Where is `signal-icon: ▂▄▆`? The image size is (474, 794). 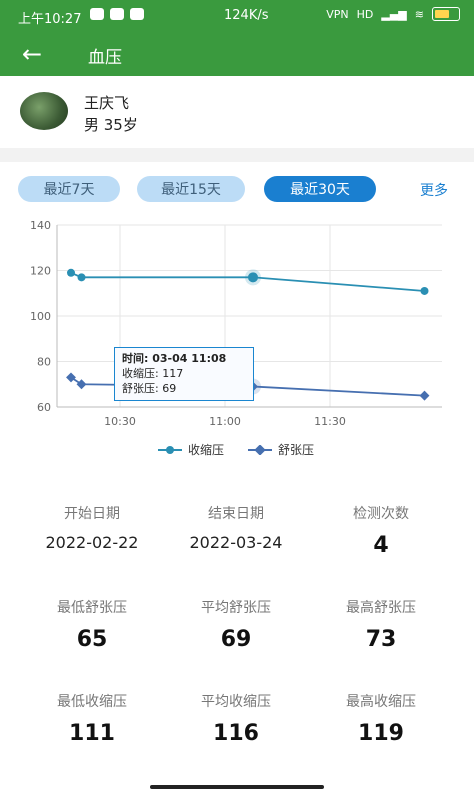
signal-icon: ▂▄▆ is located at coordinates (394, 14).